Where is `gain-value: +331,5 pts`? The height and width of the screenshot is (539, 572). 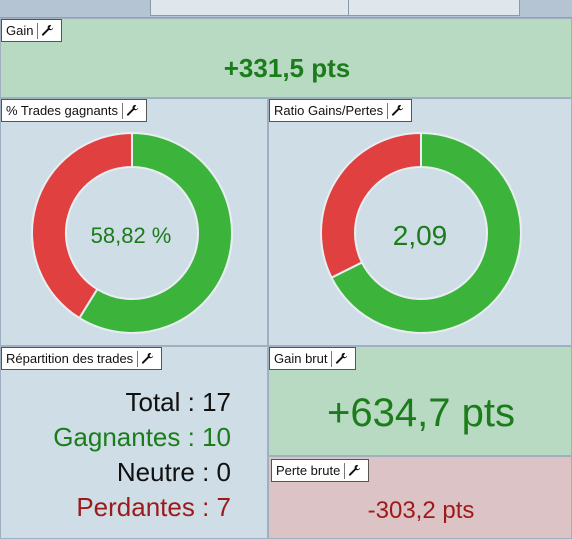 gain-value: +331,5 pts is located at coordinates (287, 68).